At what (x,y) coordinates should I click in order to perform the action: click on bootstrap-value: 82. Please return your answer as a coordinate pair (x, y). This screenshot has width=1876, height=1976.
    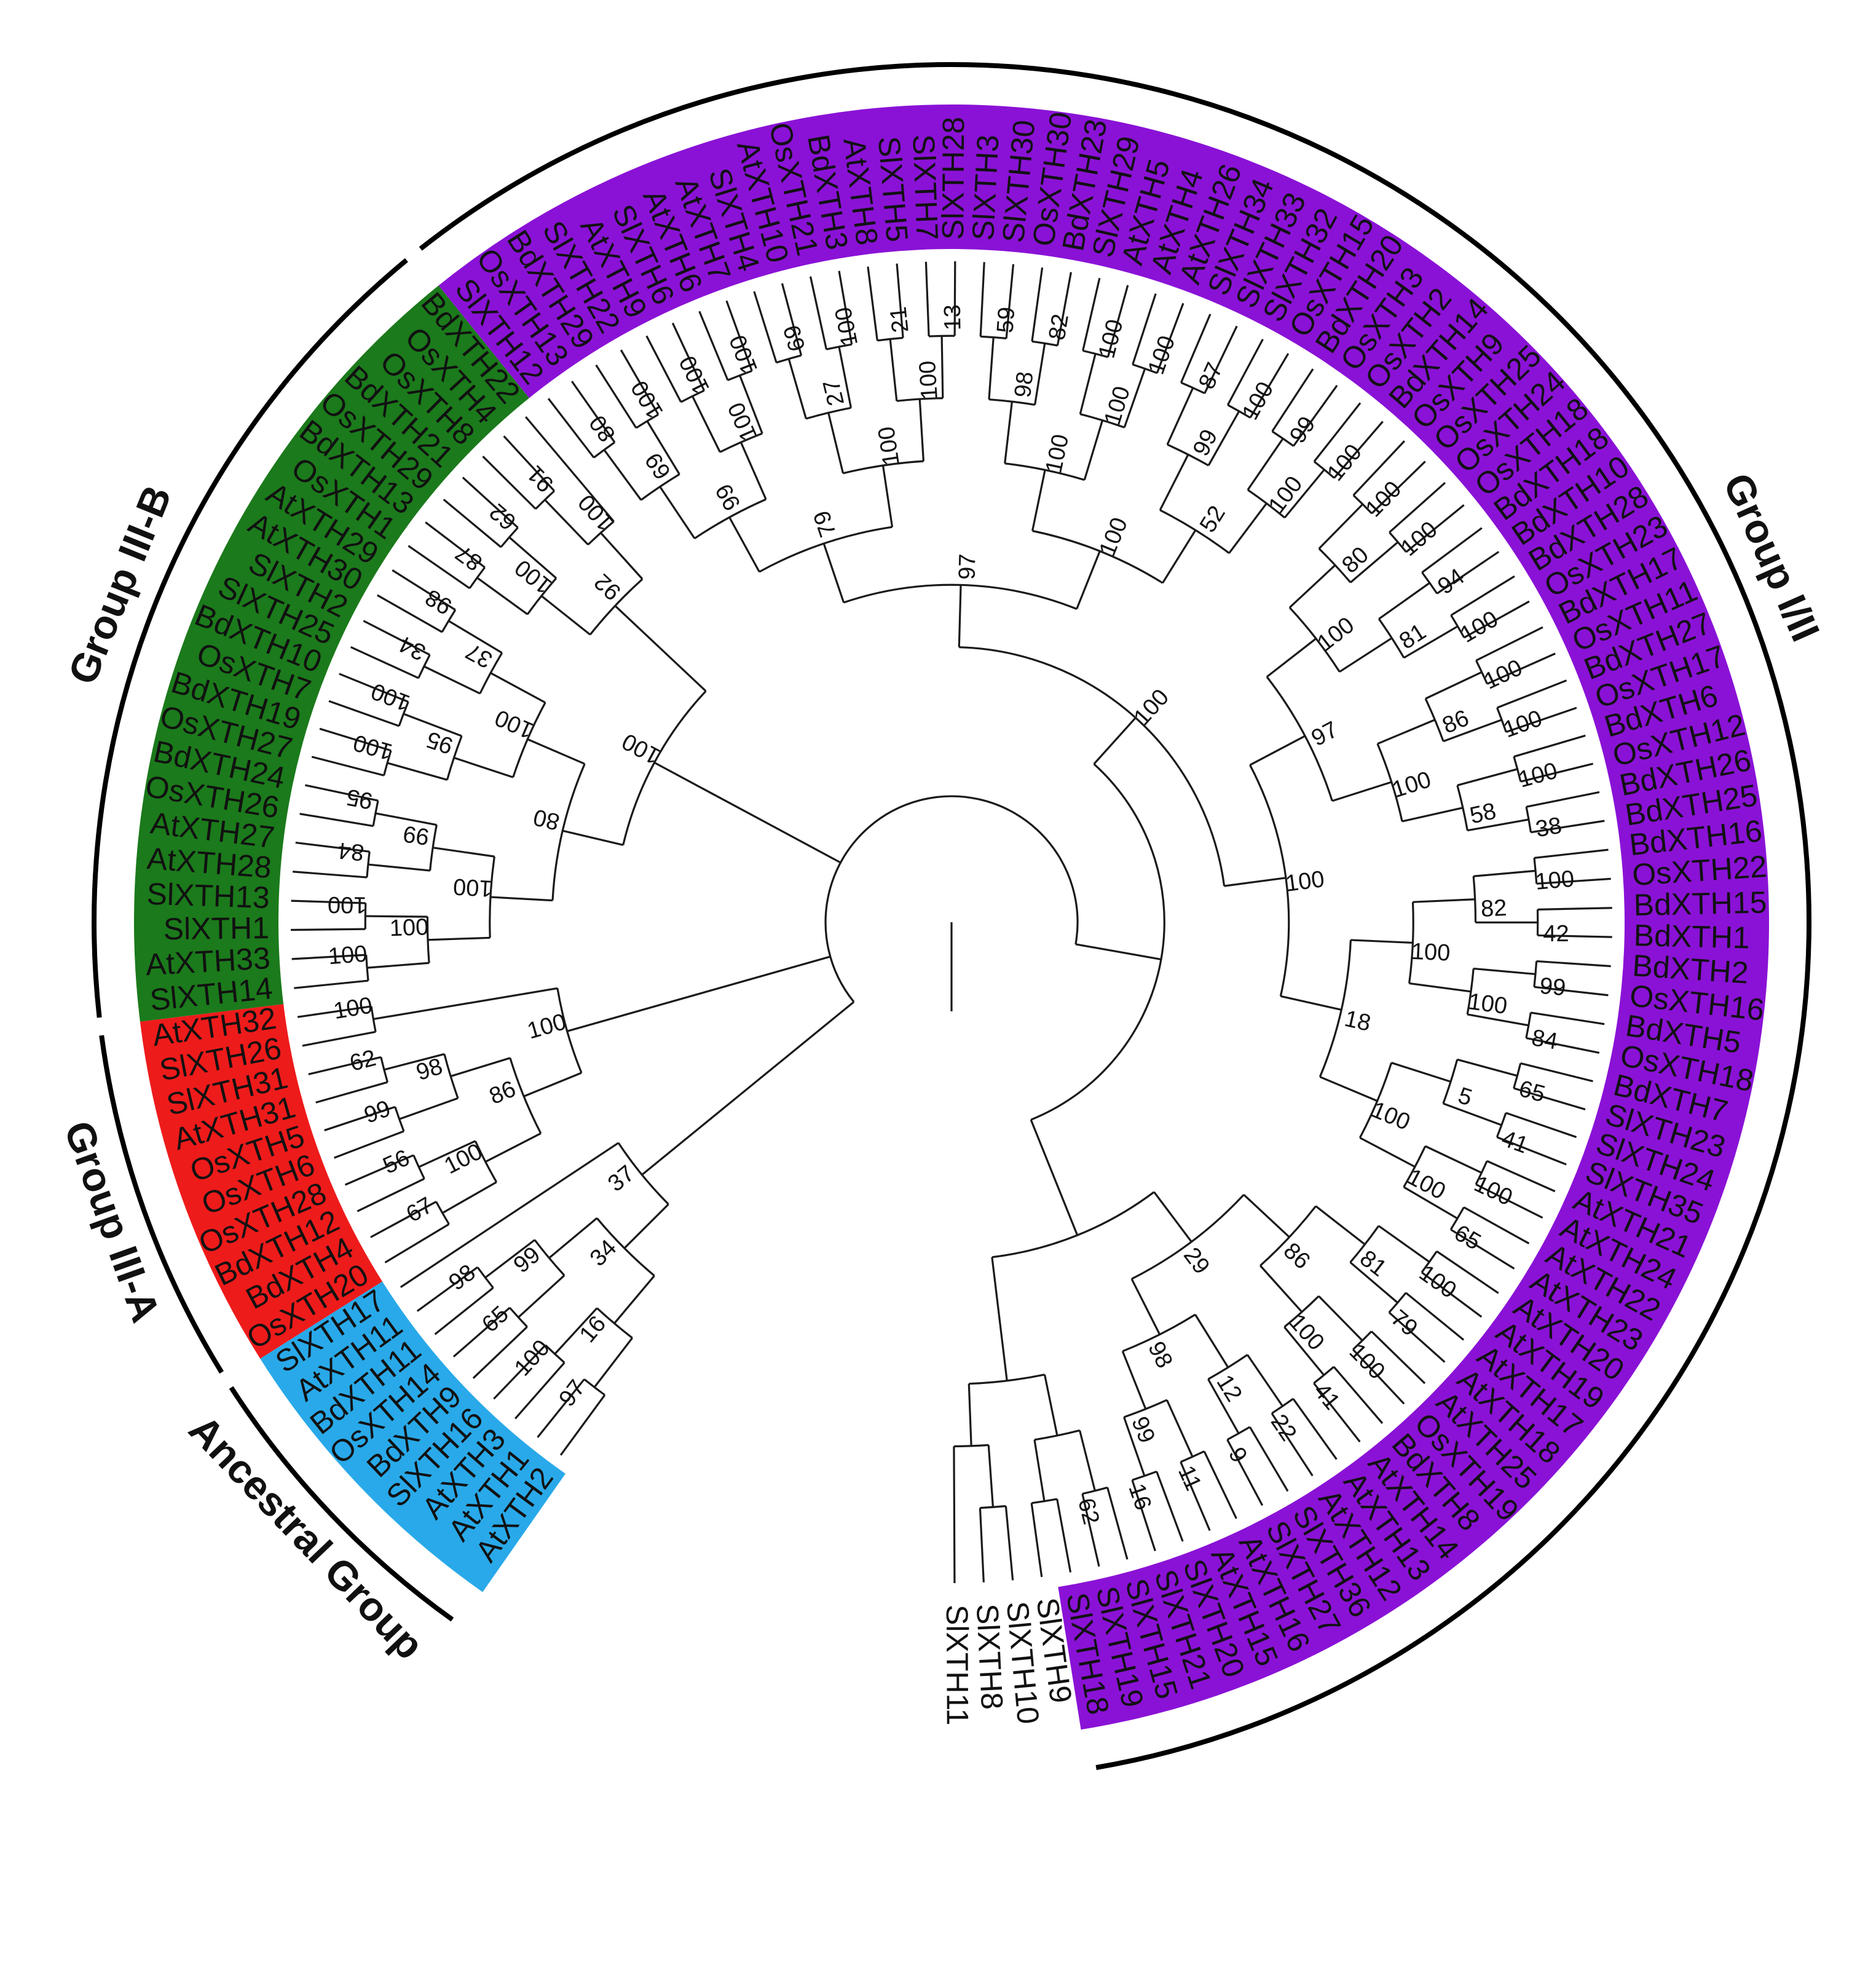
    Looking at the image, I should click on (1493, 908).